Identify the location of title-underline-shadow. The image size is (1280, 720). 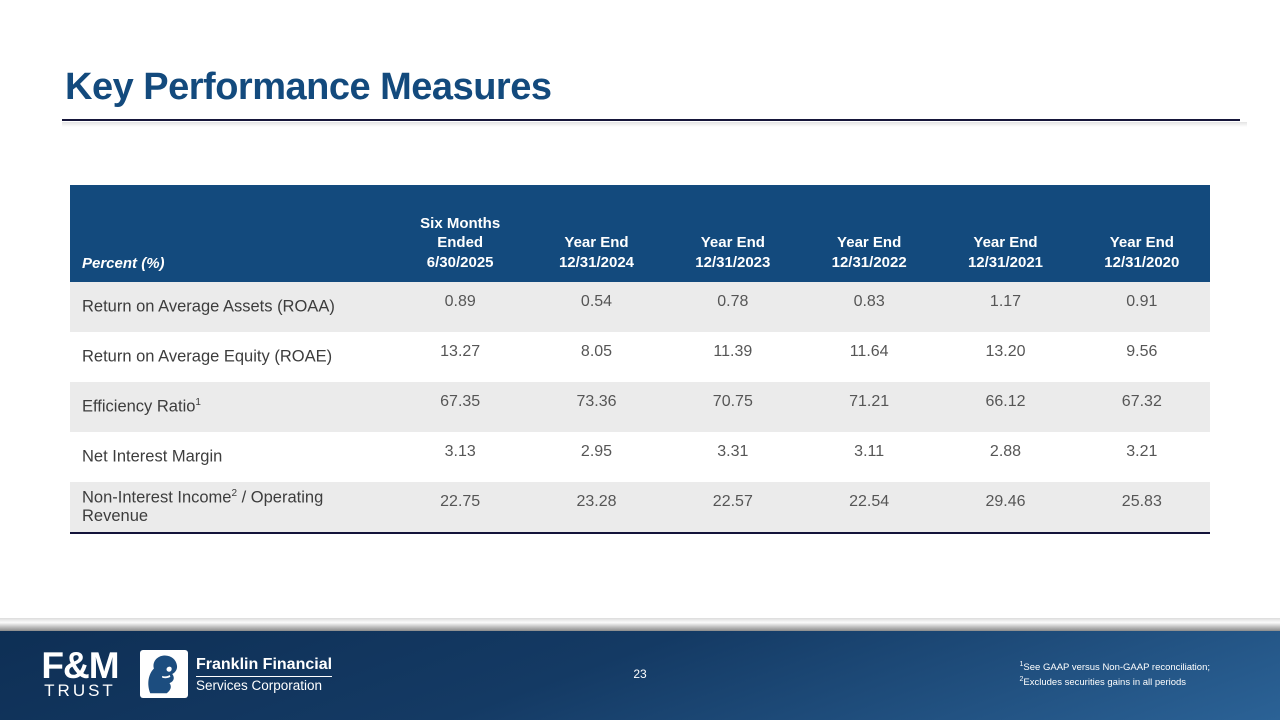
(654, 124).